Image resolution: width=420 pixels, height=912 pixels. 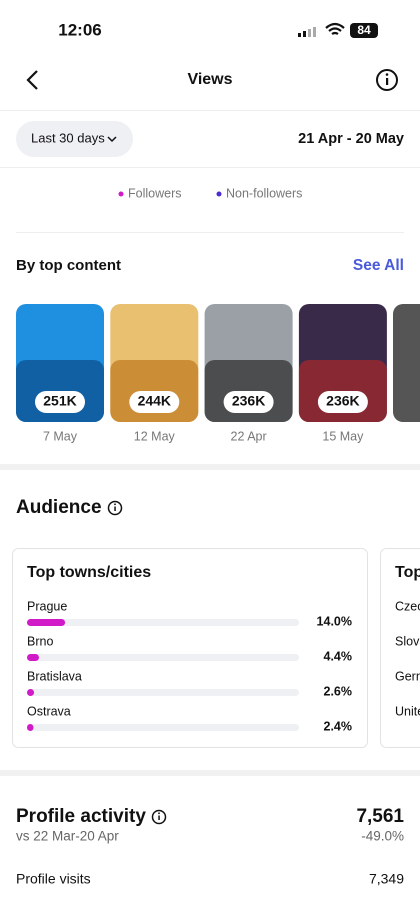 I want to click on percent-label: 2.4%, so click(x=338, y=726).